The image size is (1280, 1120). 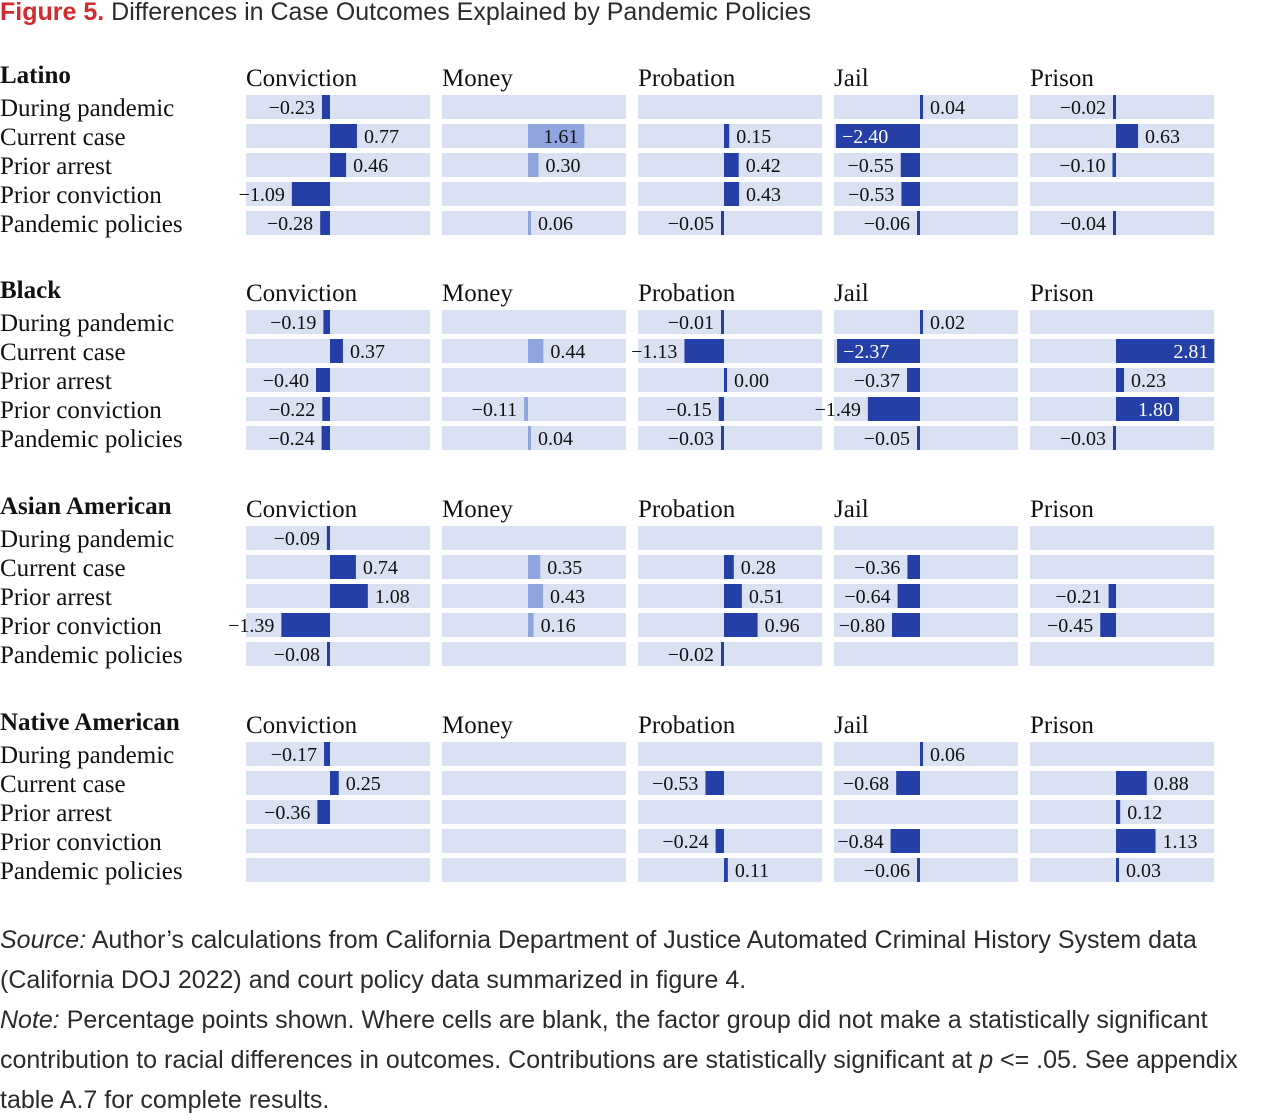 What do you see at coordinates (730, 841) in the screenshot?
I see `cell-native-american-prior-conviction-probation-bg` at bounding box center [730, 841].